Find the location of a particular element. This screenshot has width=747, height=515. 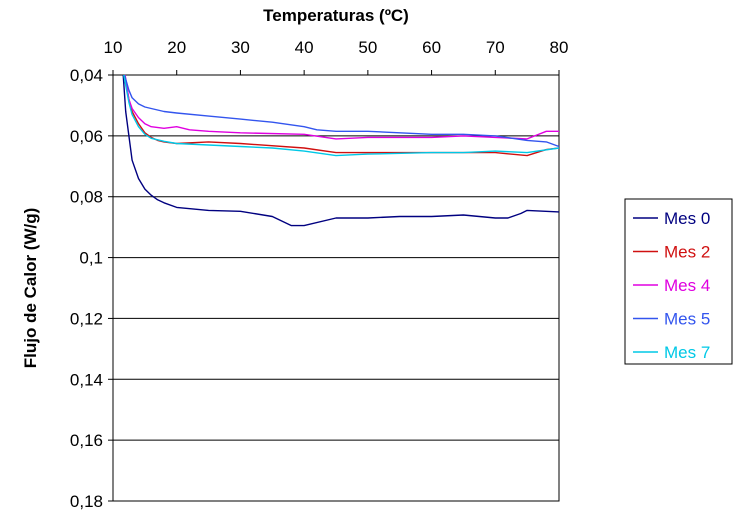

x-tick-label: 60 is located at coordinates (431, 47).